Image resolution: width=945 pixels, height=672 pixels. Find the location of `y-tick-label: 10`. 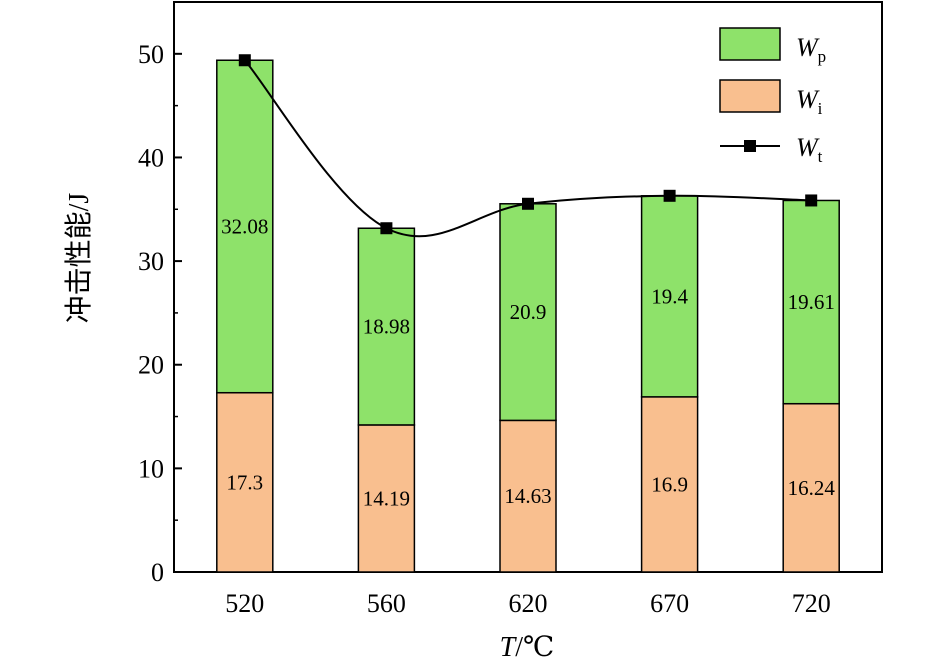

y-tick-label: 10 is located at coordinates (151, 468).